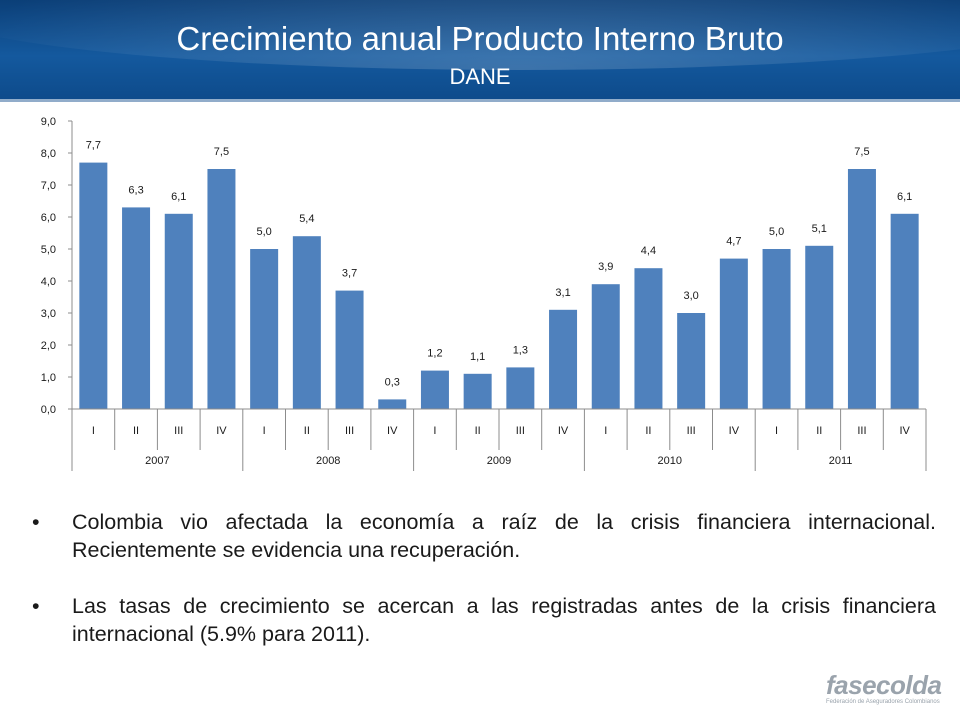  I want to click on y-tick-label: 1,0, so click(48, 378).